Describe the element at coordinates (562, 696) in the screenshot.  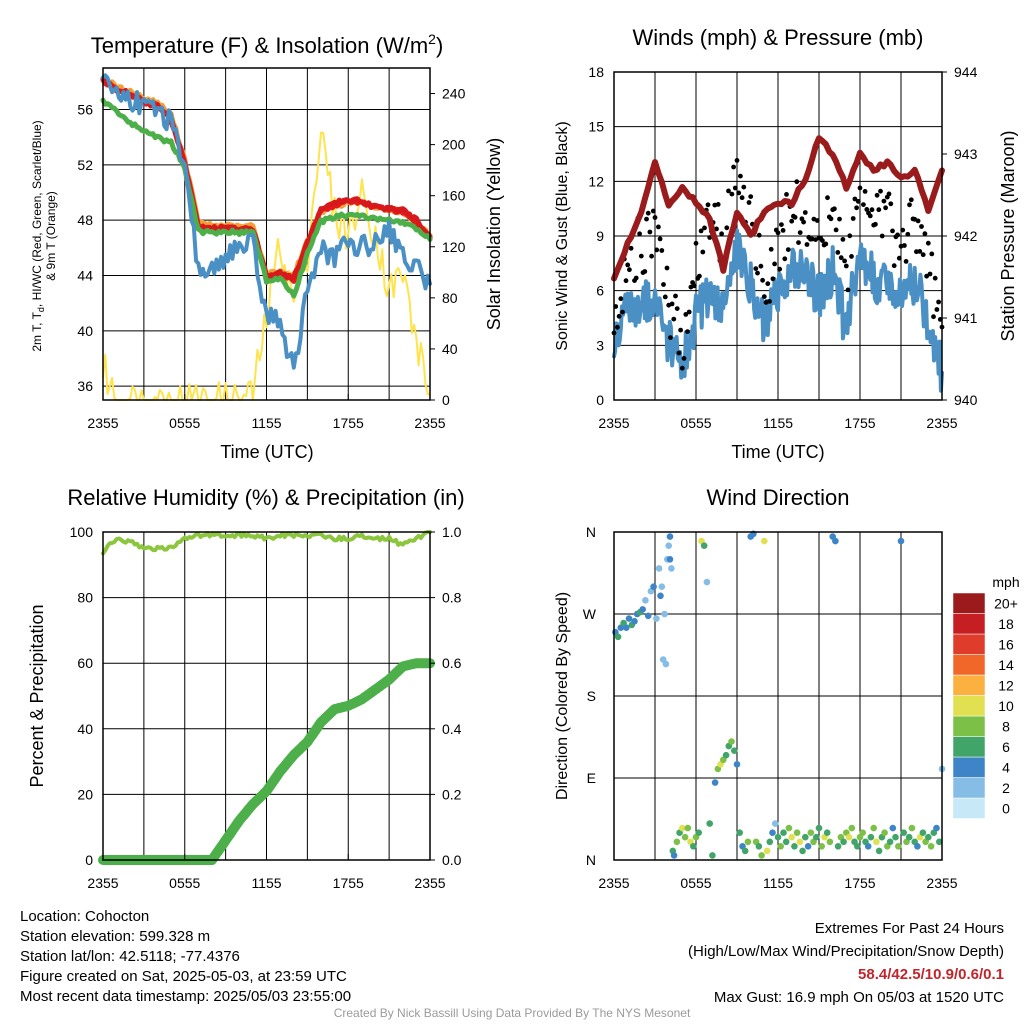
I see `direction-ylabel: Direction (Colored By Speed)` at that location.